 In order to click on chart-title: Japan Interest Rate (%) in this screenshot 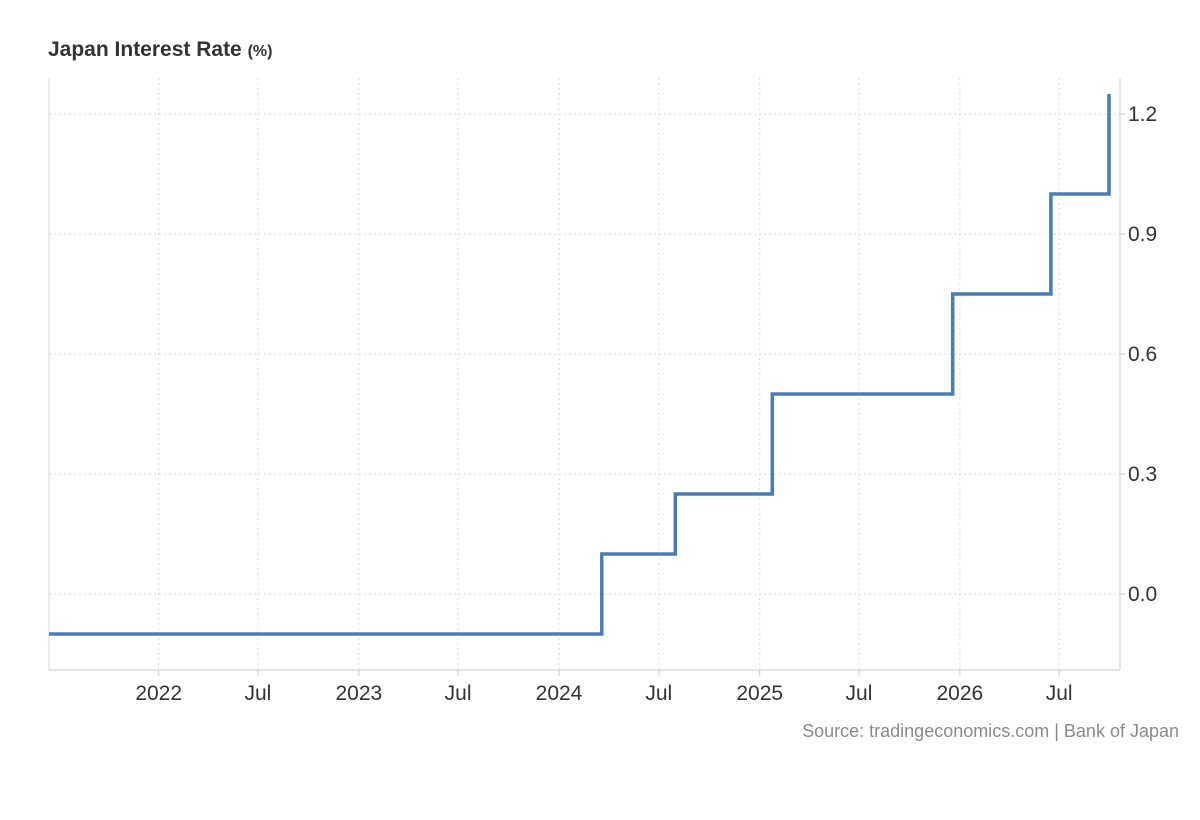, I will do `click(160, 49)`.